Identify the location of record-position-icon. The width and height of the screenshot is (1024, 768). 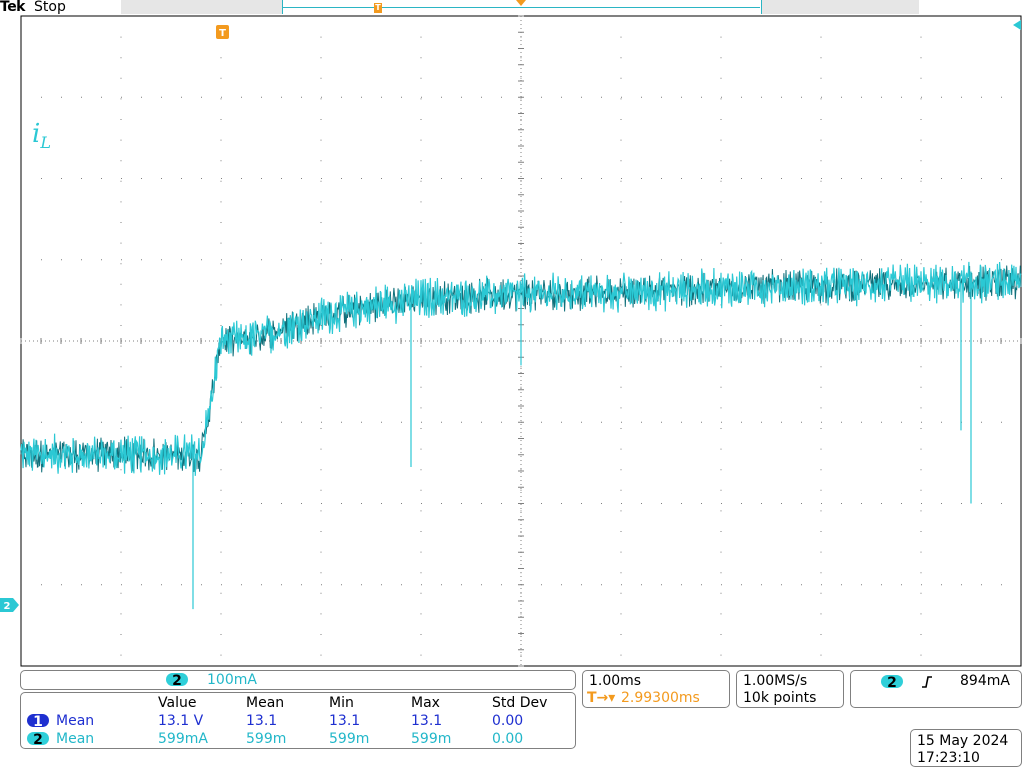
(521, 3).